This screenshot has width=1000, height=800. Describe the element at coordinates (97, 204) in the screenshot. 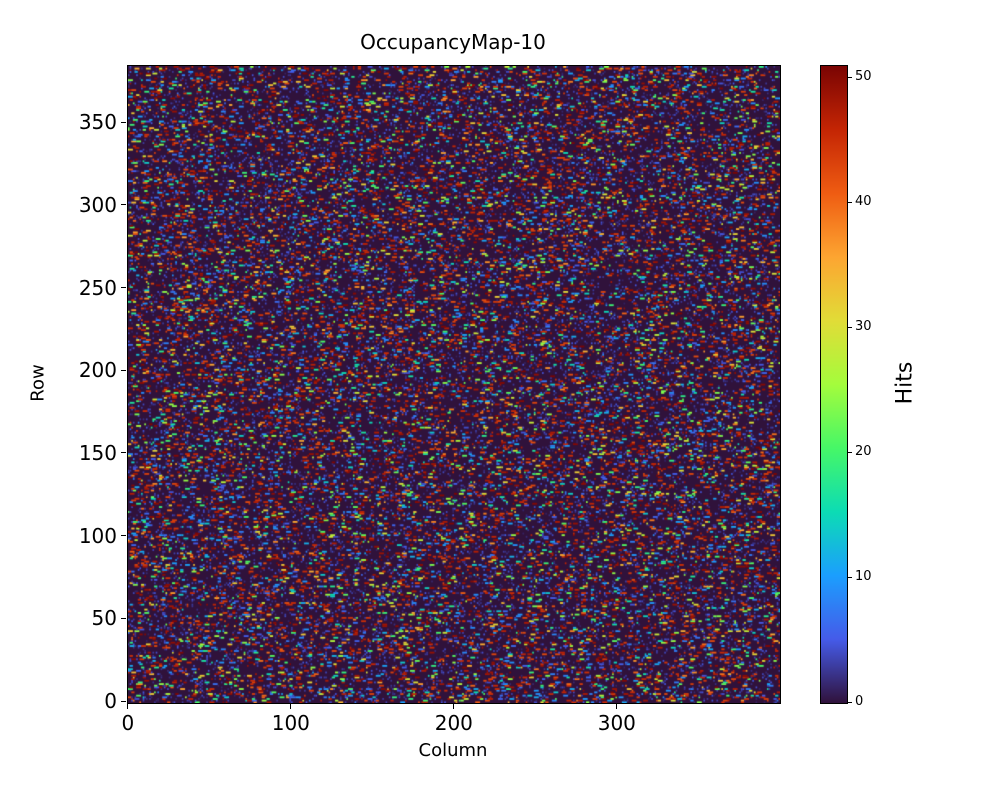

I see `y-tick-label: 300` at that location.